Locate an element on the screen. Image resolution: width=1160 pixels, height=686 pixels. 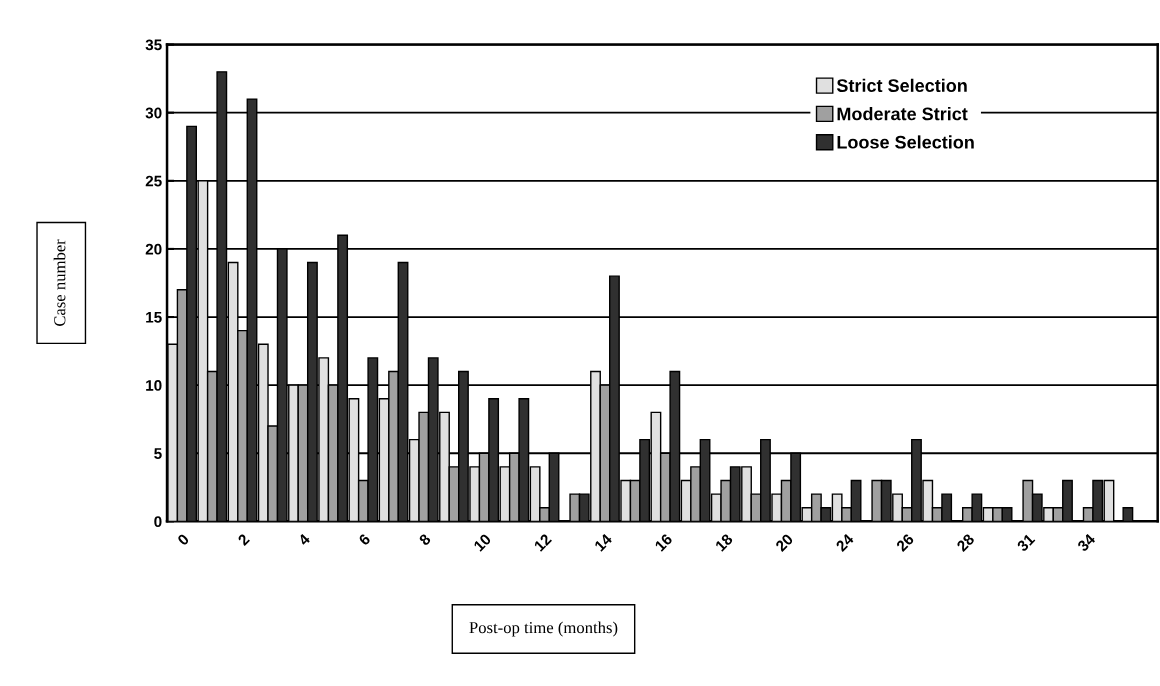
y-tick-label: 10 is located at coordinates (154, 385).